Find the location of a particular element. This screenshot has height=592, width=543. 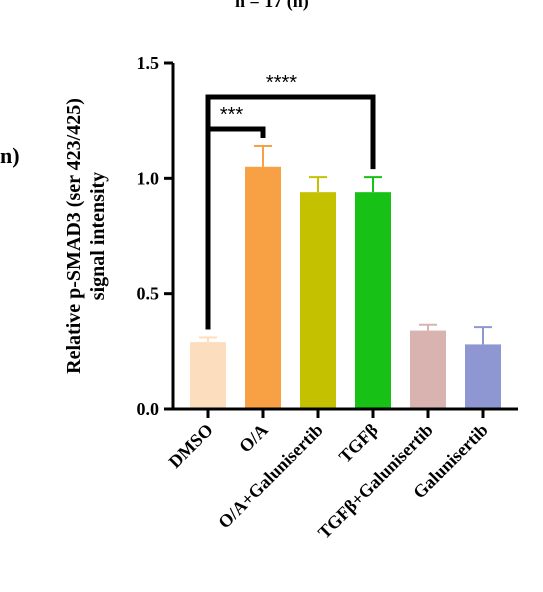

y-tick-label: 0.0 is located at coordinates (148, 409).